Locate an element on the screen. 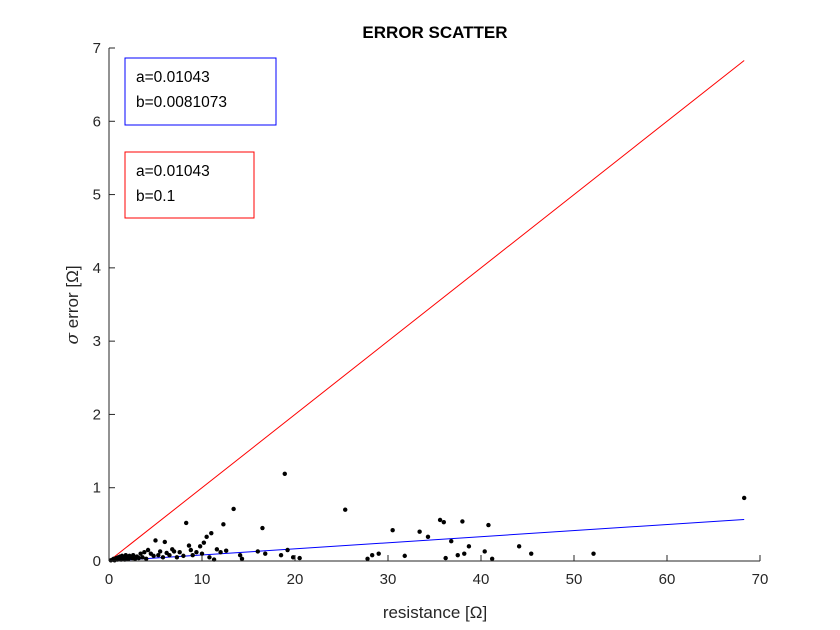 This screenshot has height=630, width=840. x-tick-label: 20 is located at coordinates (295, 579).